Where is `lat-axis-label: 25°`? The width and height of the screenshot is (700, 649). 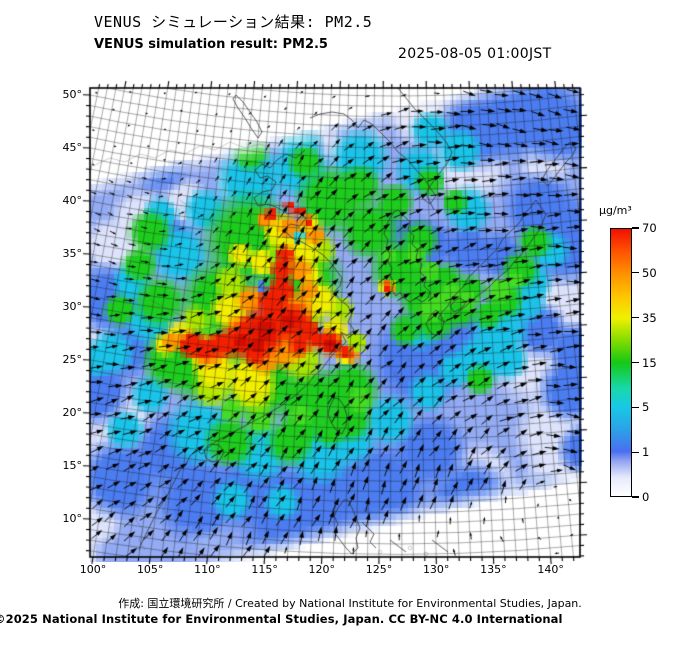 lat-axis-label: 25° is located at coordinates (72, 359).